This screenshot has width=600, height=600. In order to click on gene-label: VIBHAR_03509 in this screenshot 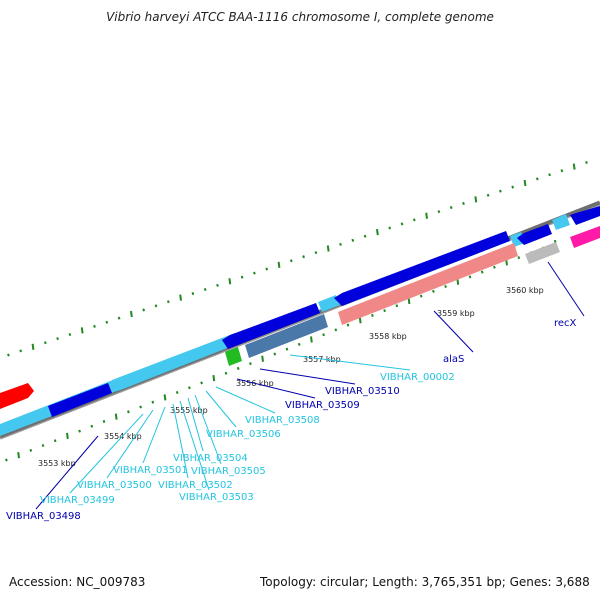, I will do `click(322, 405)`.